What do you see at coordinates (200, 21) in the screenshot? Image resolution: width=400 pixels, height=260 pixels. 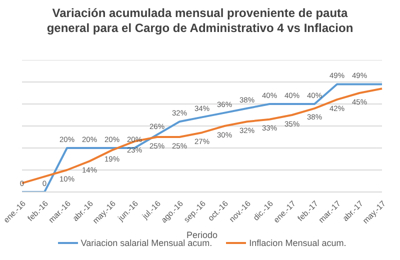 I see `chart-title: Variación acumulada mensual proveniente de pauta general para el Cargo de Administrativo 4 vs Inflacion` at bounding box center [200, 21].